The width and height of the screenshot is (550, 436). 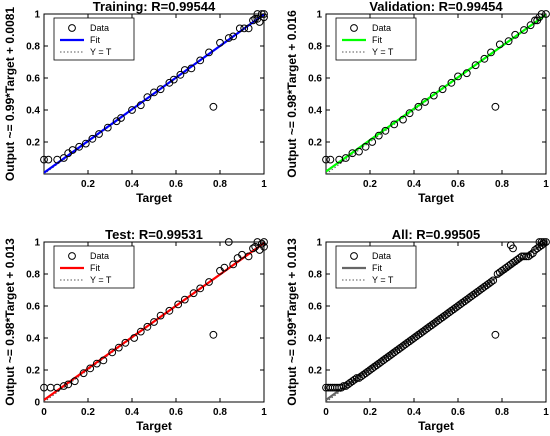 I want to click on x-axis: 0.2 0.4 0.6 0.8 1, so click(x=456, y=102).